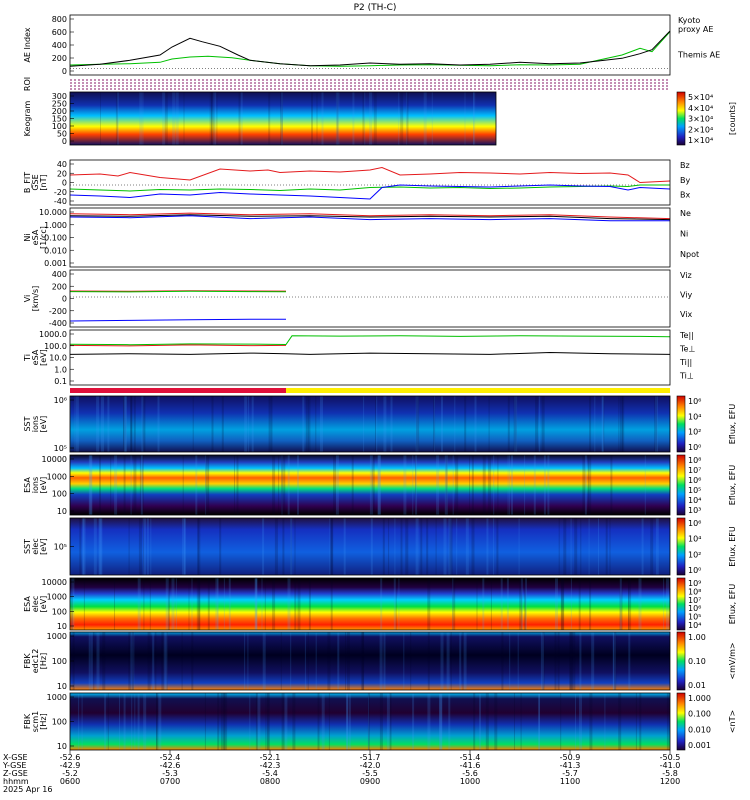  Describe the element at coordinates (570, 757) in the screenshot. I see `x-tick-label: -50.9` at that location.